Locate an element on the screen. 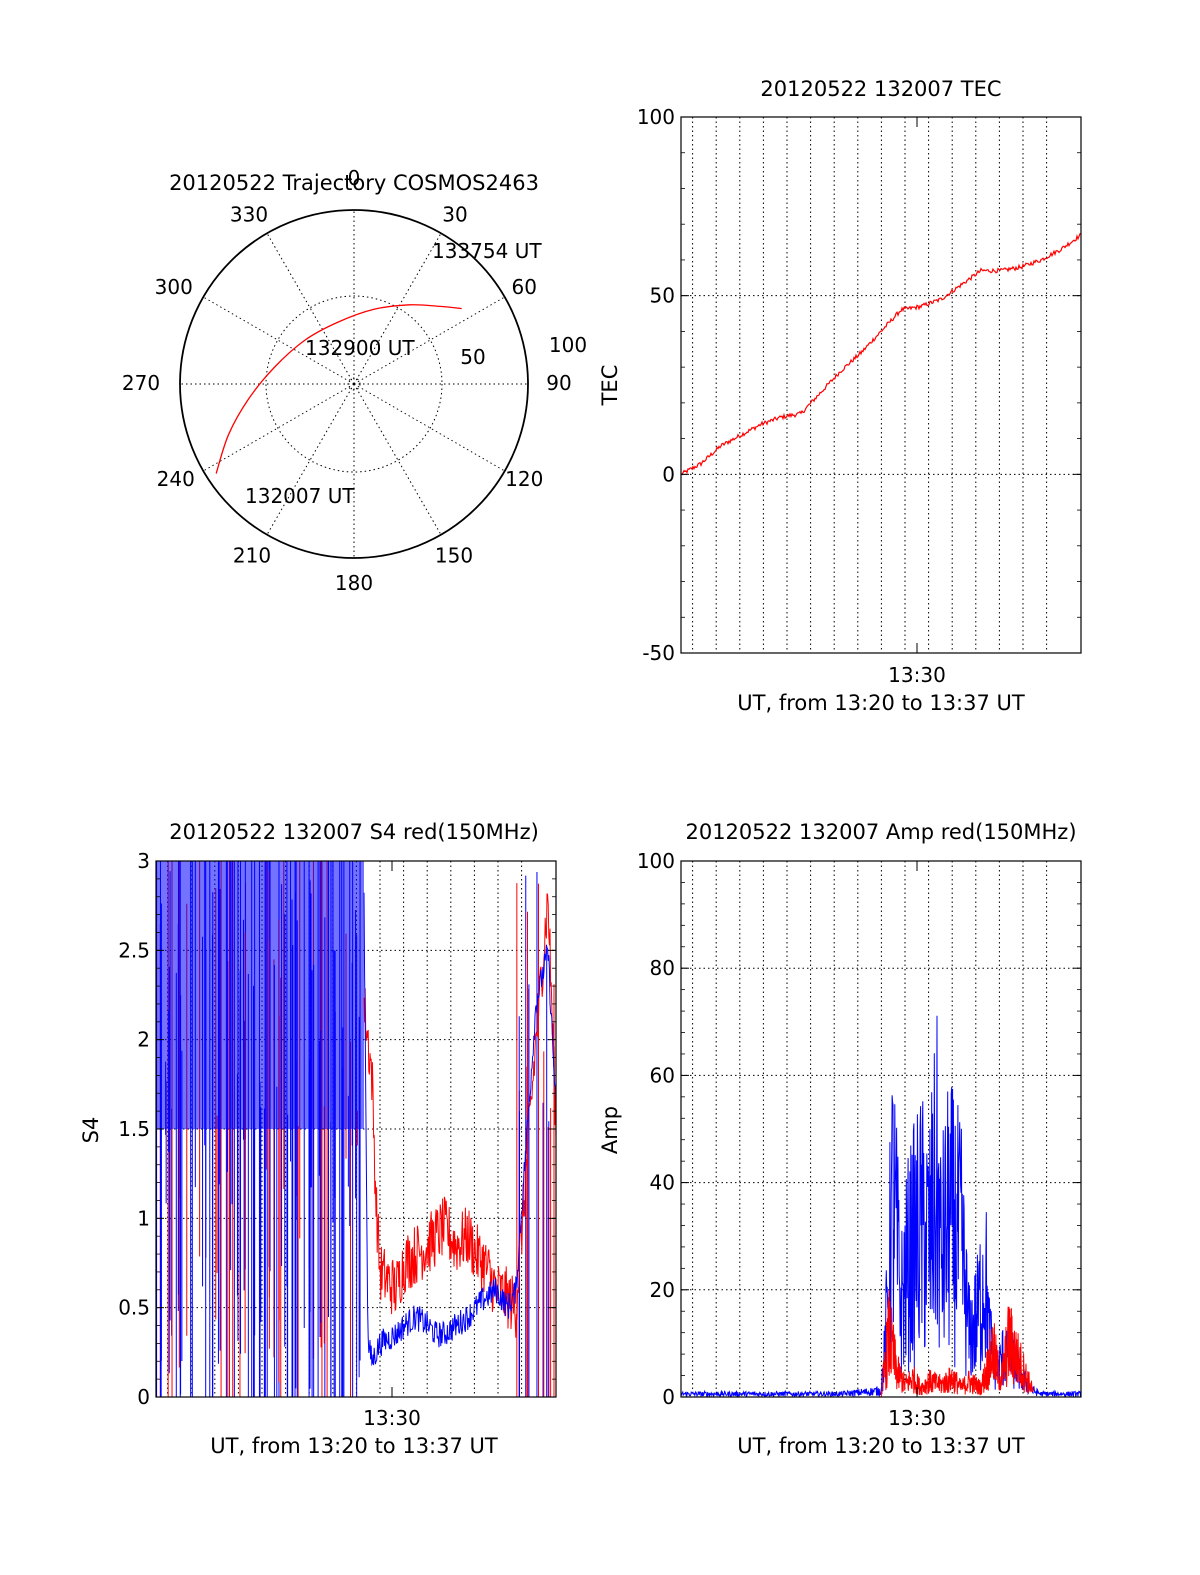  amp-y-ticks: 0 20 40 60 80 100 is located at coordinates (859, 1129).